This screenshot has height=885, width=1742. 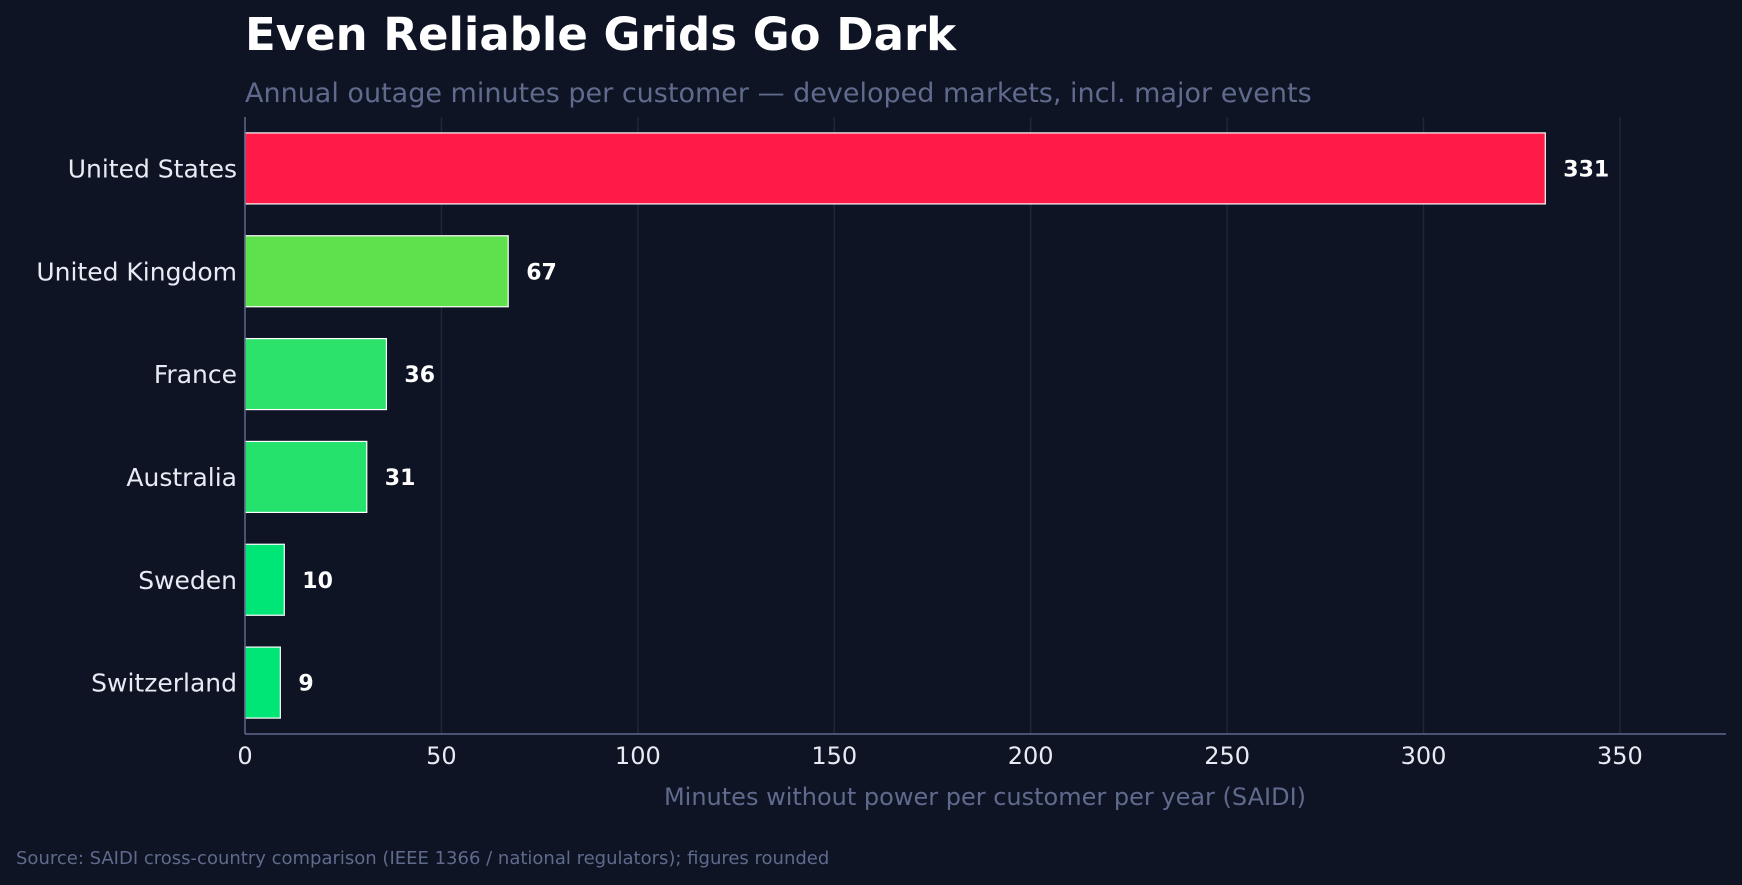 I want to click on value-label: 9, so click(x=305, y=684).